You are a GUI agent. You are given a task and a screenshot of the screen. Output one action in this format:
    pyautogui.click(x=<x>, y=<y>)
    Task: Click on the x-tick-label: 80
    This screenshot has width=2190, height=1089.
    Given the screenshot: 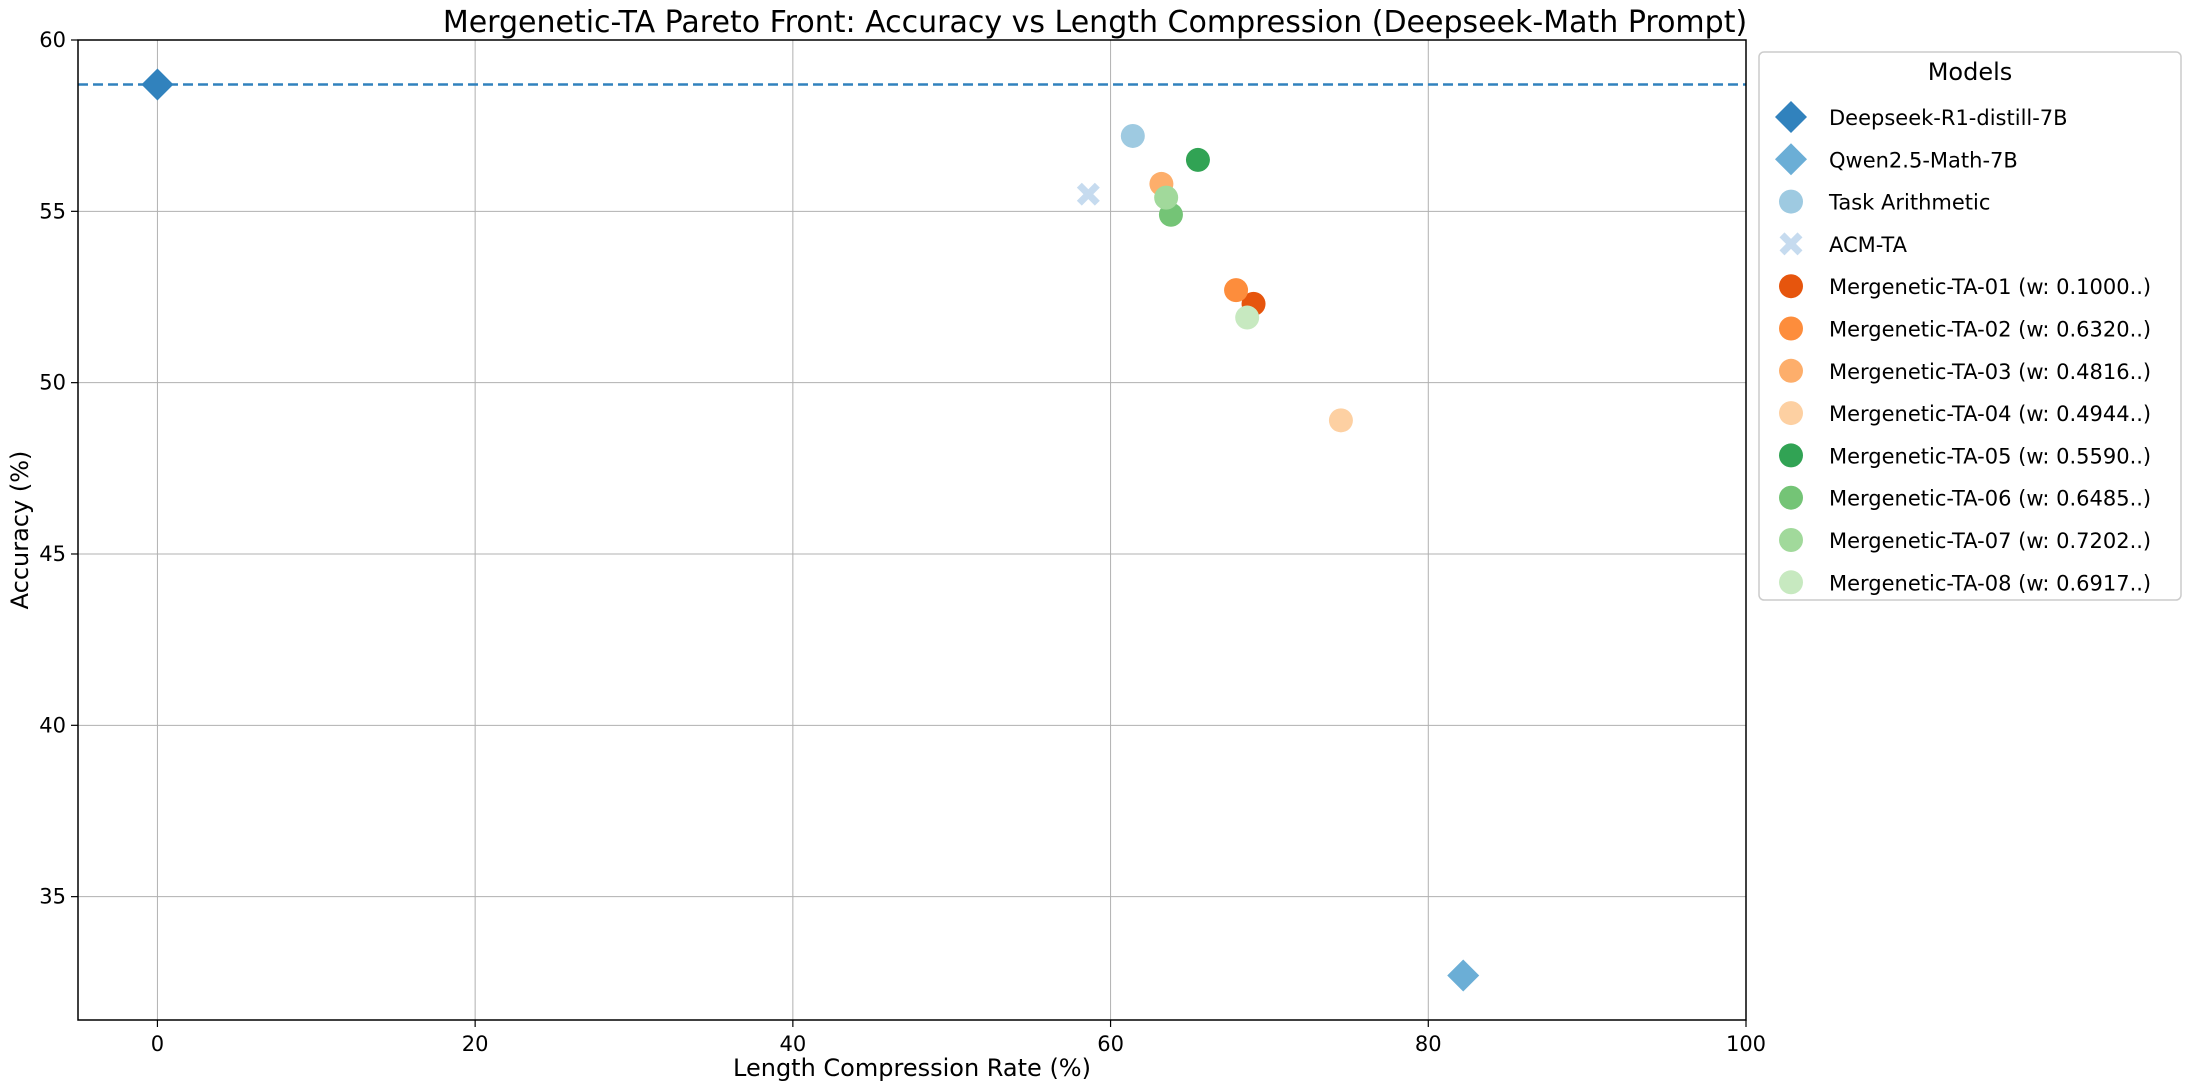 What is the action you would take?
    pyautogui.click(x=1428, y=1044)
    